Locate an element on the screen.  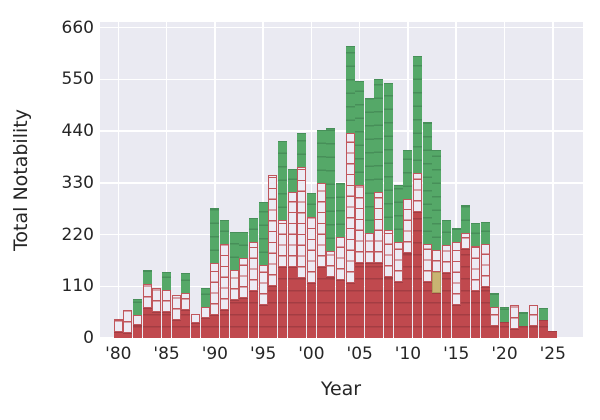
bar-1999 is located at coordinates (302, 235).